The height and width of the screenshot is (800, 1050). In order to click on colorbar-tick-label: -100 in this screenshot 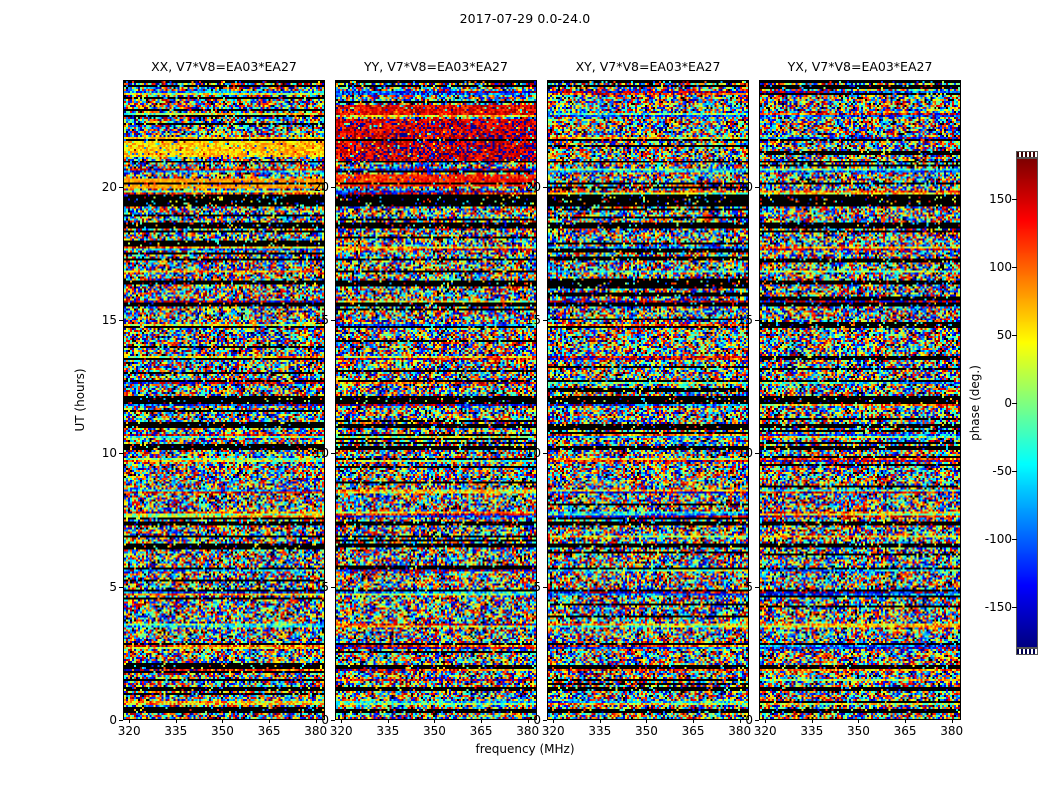, I will do `click(998, 539)`.